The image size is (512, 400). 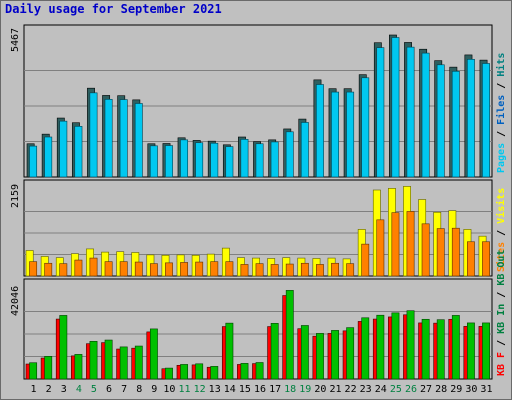 I want to click on ymax-label-kbytes: 42046, so click(x=15, y=301).